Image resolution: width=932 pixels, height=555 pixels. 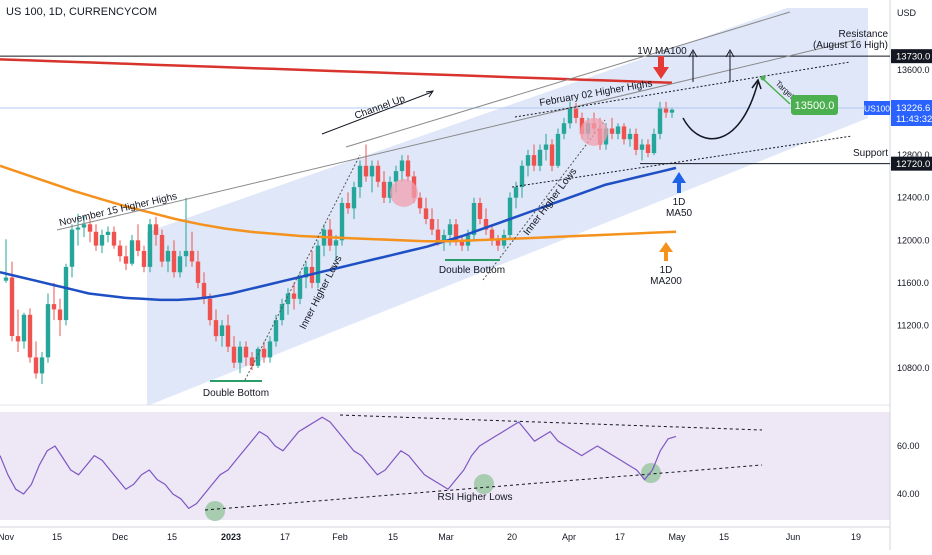 I want to click on nov-highs-label: November 15 Higher Highs, so click(x=118, y=210).